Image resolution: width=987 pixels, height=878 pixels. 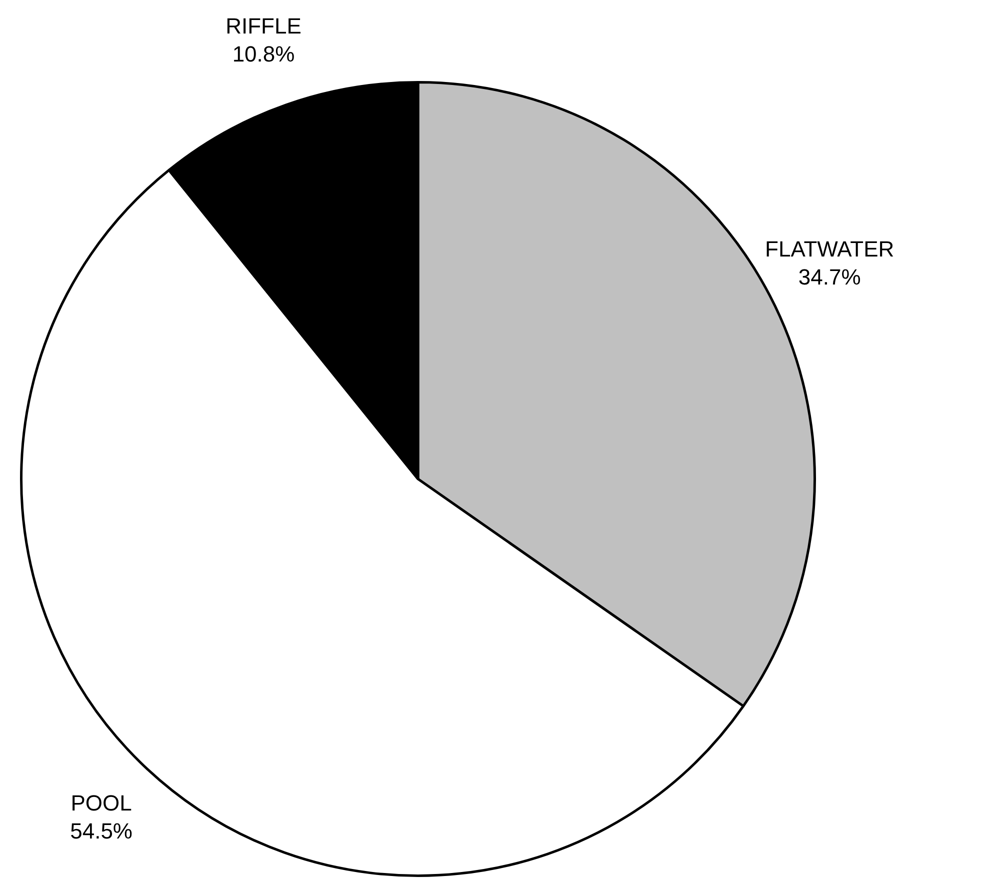 I want to click on slice-label: RIFFLE, so click(x=264, y=25).